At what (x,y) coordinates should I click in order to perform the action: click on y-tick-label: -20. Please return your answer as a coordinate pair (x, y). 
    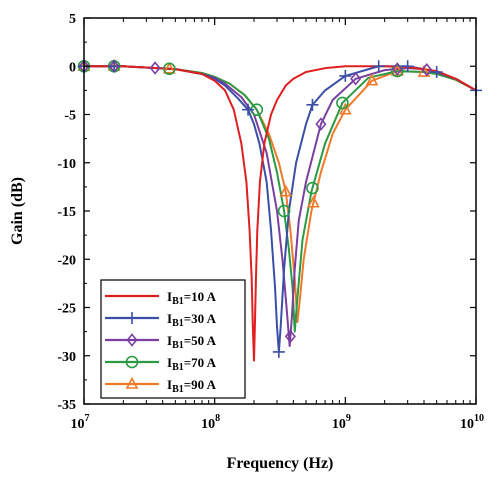
    Looking at the image, I should click on (66, 260).